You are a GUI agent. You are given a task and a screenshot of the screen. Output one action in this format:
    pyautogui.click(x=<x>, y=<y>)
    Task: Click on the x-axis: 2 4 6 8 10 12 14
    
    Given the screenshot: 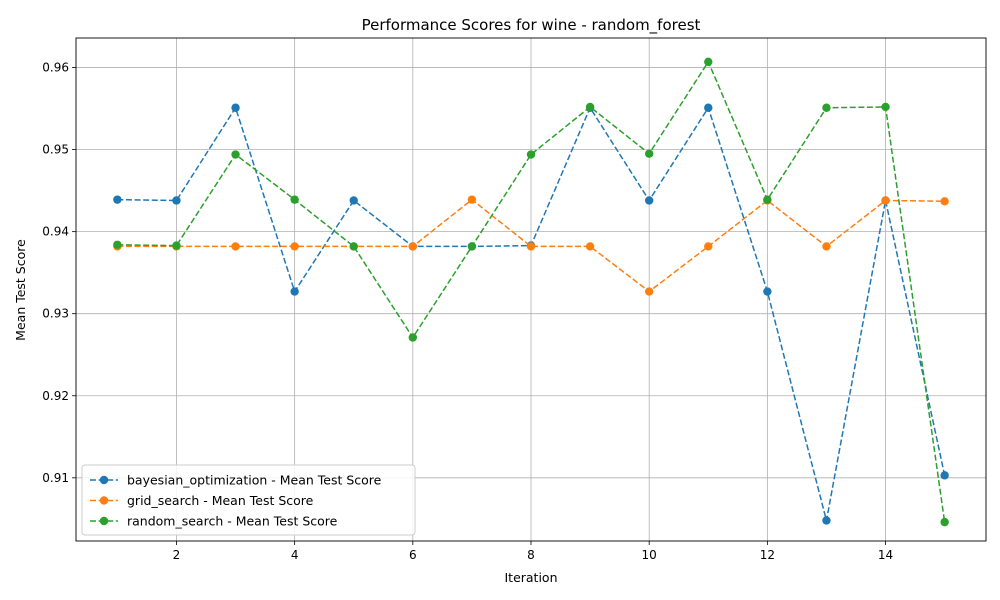 What is the action you would take?
    pyautogui.click(x=533, y=551)
    